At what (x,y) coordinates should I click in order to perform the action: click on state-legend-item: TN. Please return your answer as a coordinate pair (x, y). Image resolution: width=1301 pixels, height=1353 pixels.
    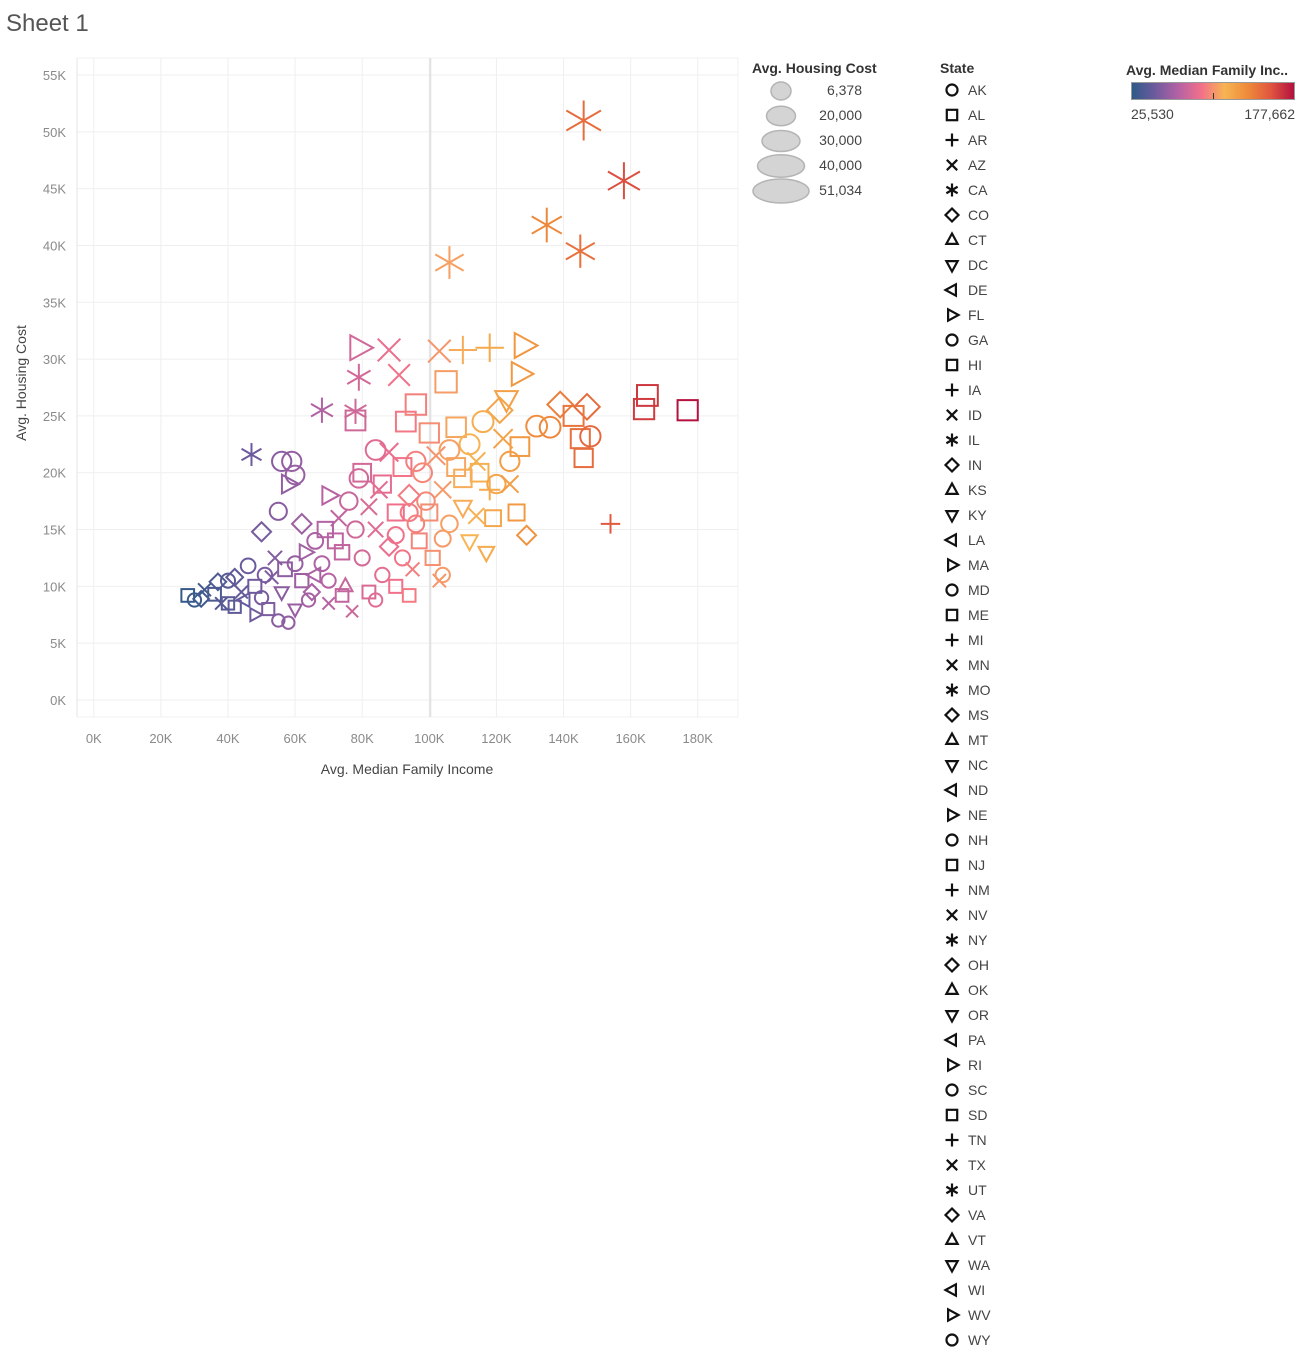
    Looking at the image, I should click on (1000, 1140).